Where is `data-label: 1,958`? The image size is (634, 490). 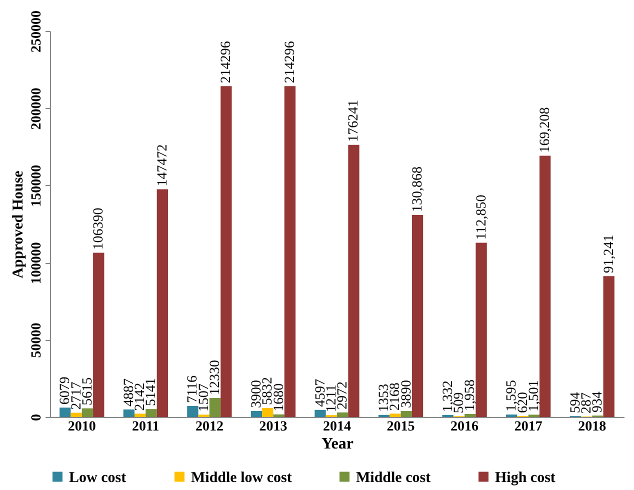
data-label: 1,958 is located at coordinates (470, 395).